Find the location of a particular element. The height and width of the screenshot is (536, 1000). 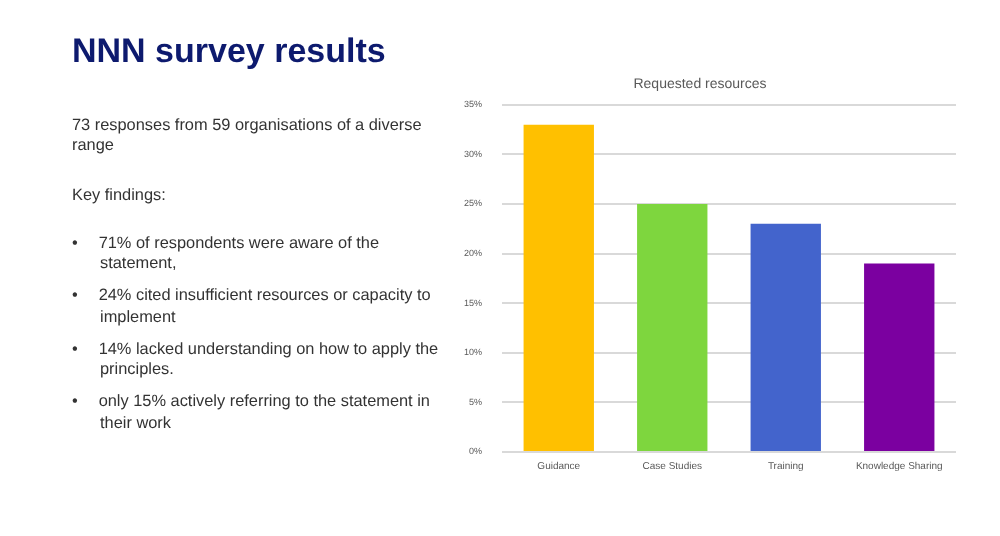

text: • 71% of respondents were aware of the statement, is located at coordinates (227, 254).